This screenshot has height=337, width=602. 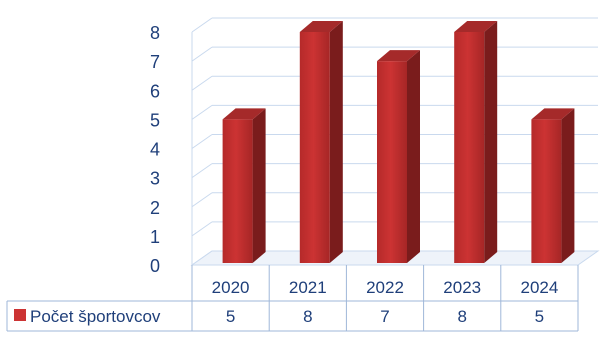 I want to click on y-tick-label: 5, so click(x=155, y=120).